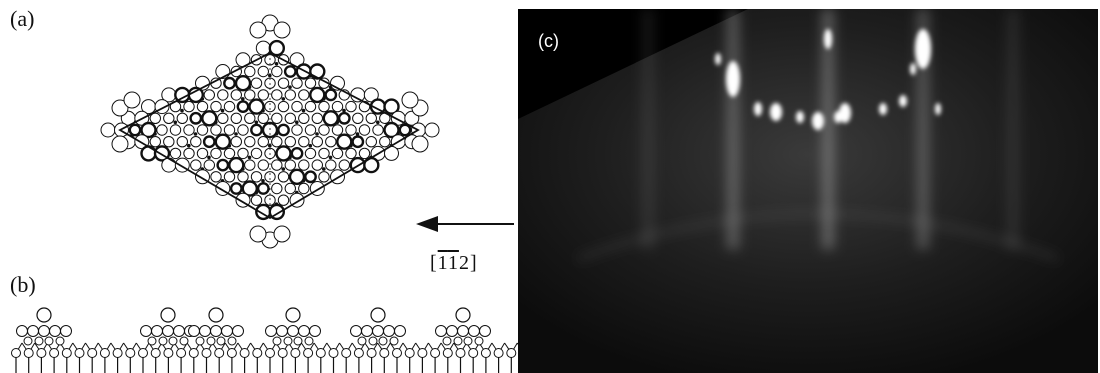 The height and width of the screenshot is (373, 1100). I want to click on direction-arrow-icon, so click(465, 224).